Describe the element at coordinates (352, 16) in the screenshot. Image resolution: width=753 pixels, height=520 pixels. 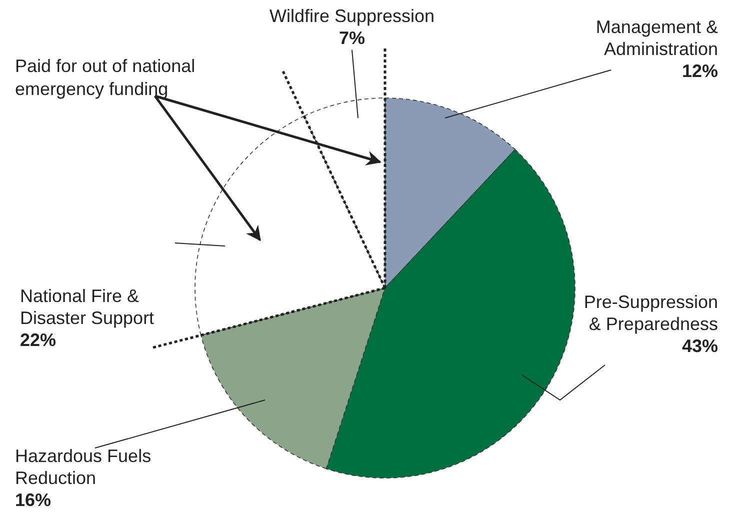
I see `slice-label: Wildfire Suppression` at that location.